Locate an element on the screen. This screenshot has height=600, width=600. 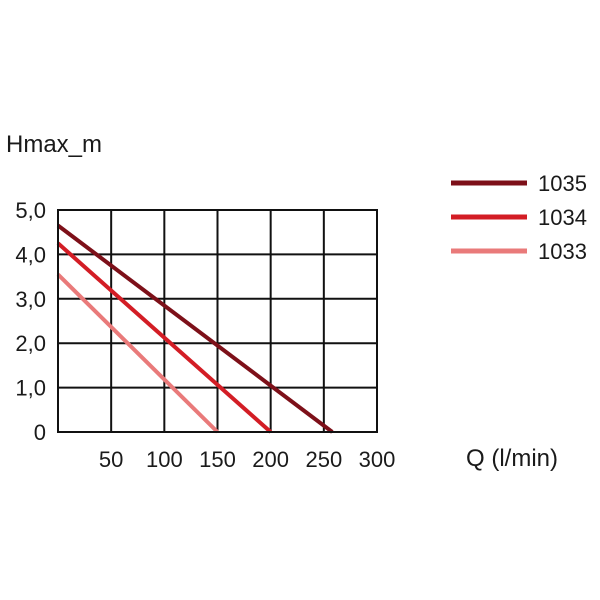
x-tick-label-300: 300 is located at coordinates (377, 459).